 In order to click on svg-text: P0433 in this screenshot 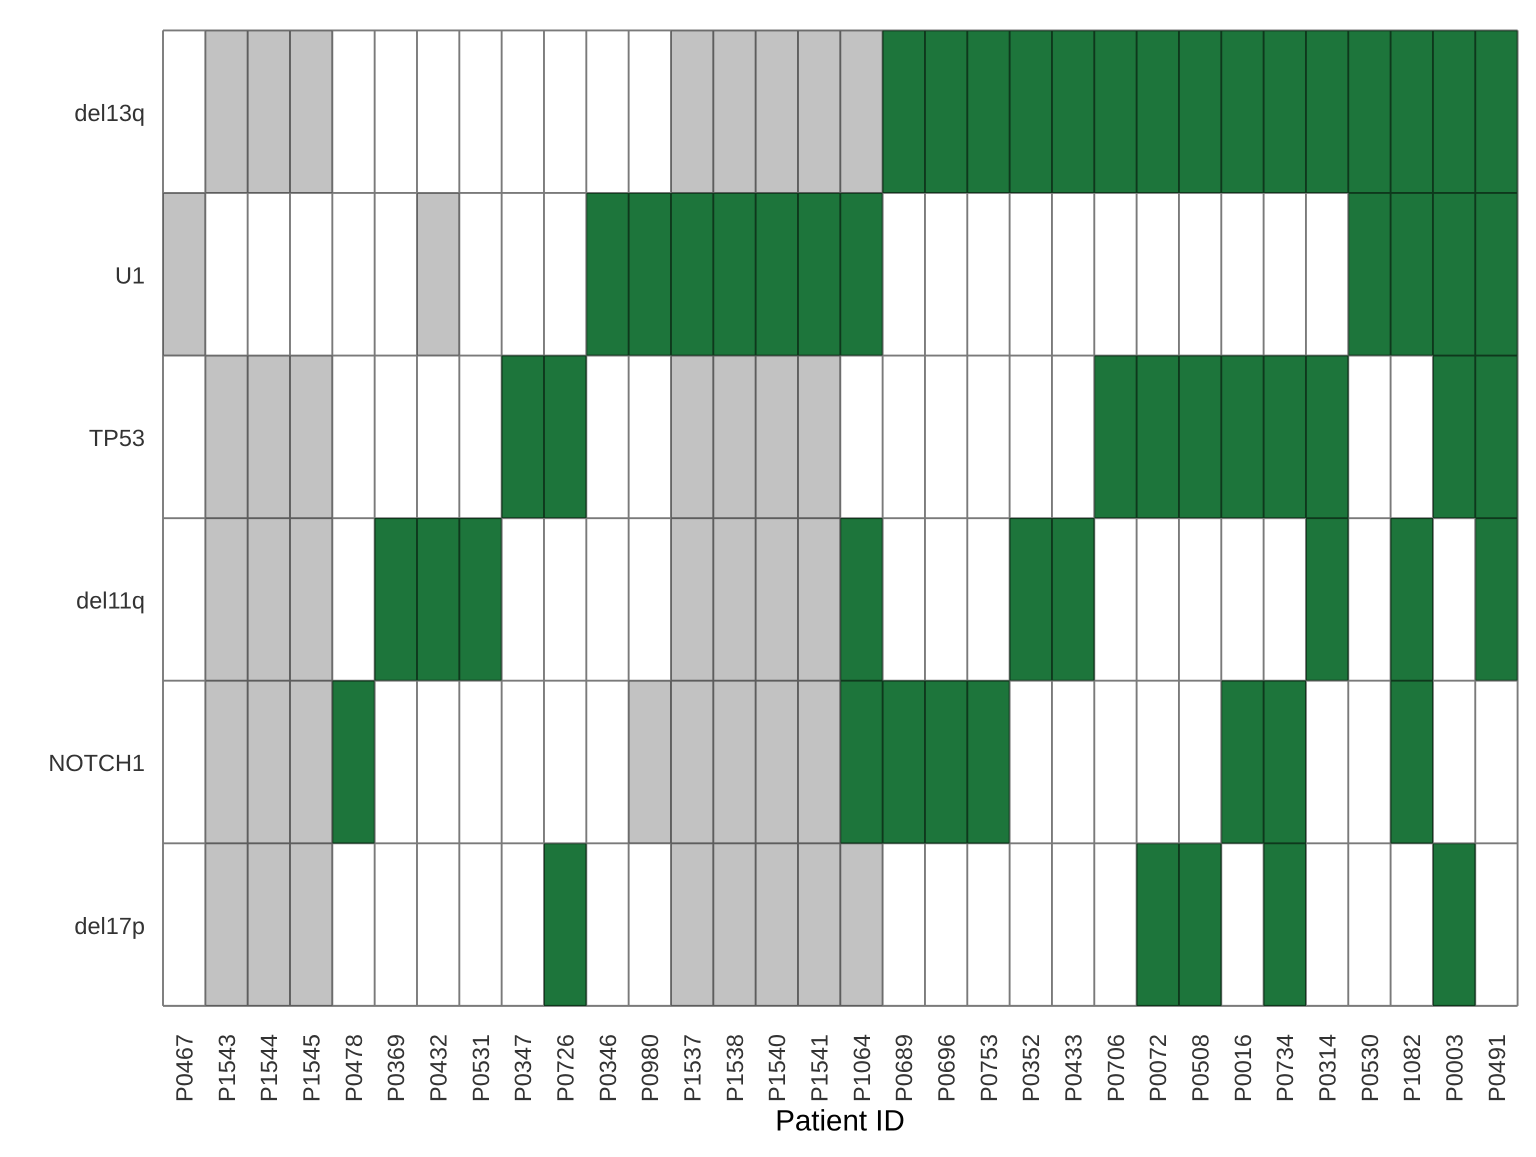, I will do `click(1074, 1068)`.